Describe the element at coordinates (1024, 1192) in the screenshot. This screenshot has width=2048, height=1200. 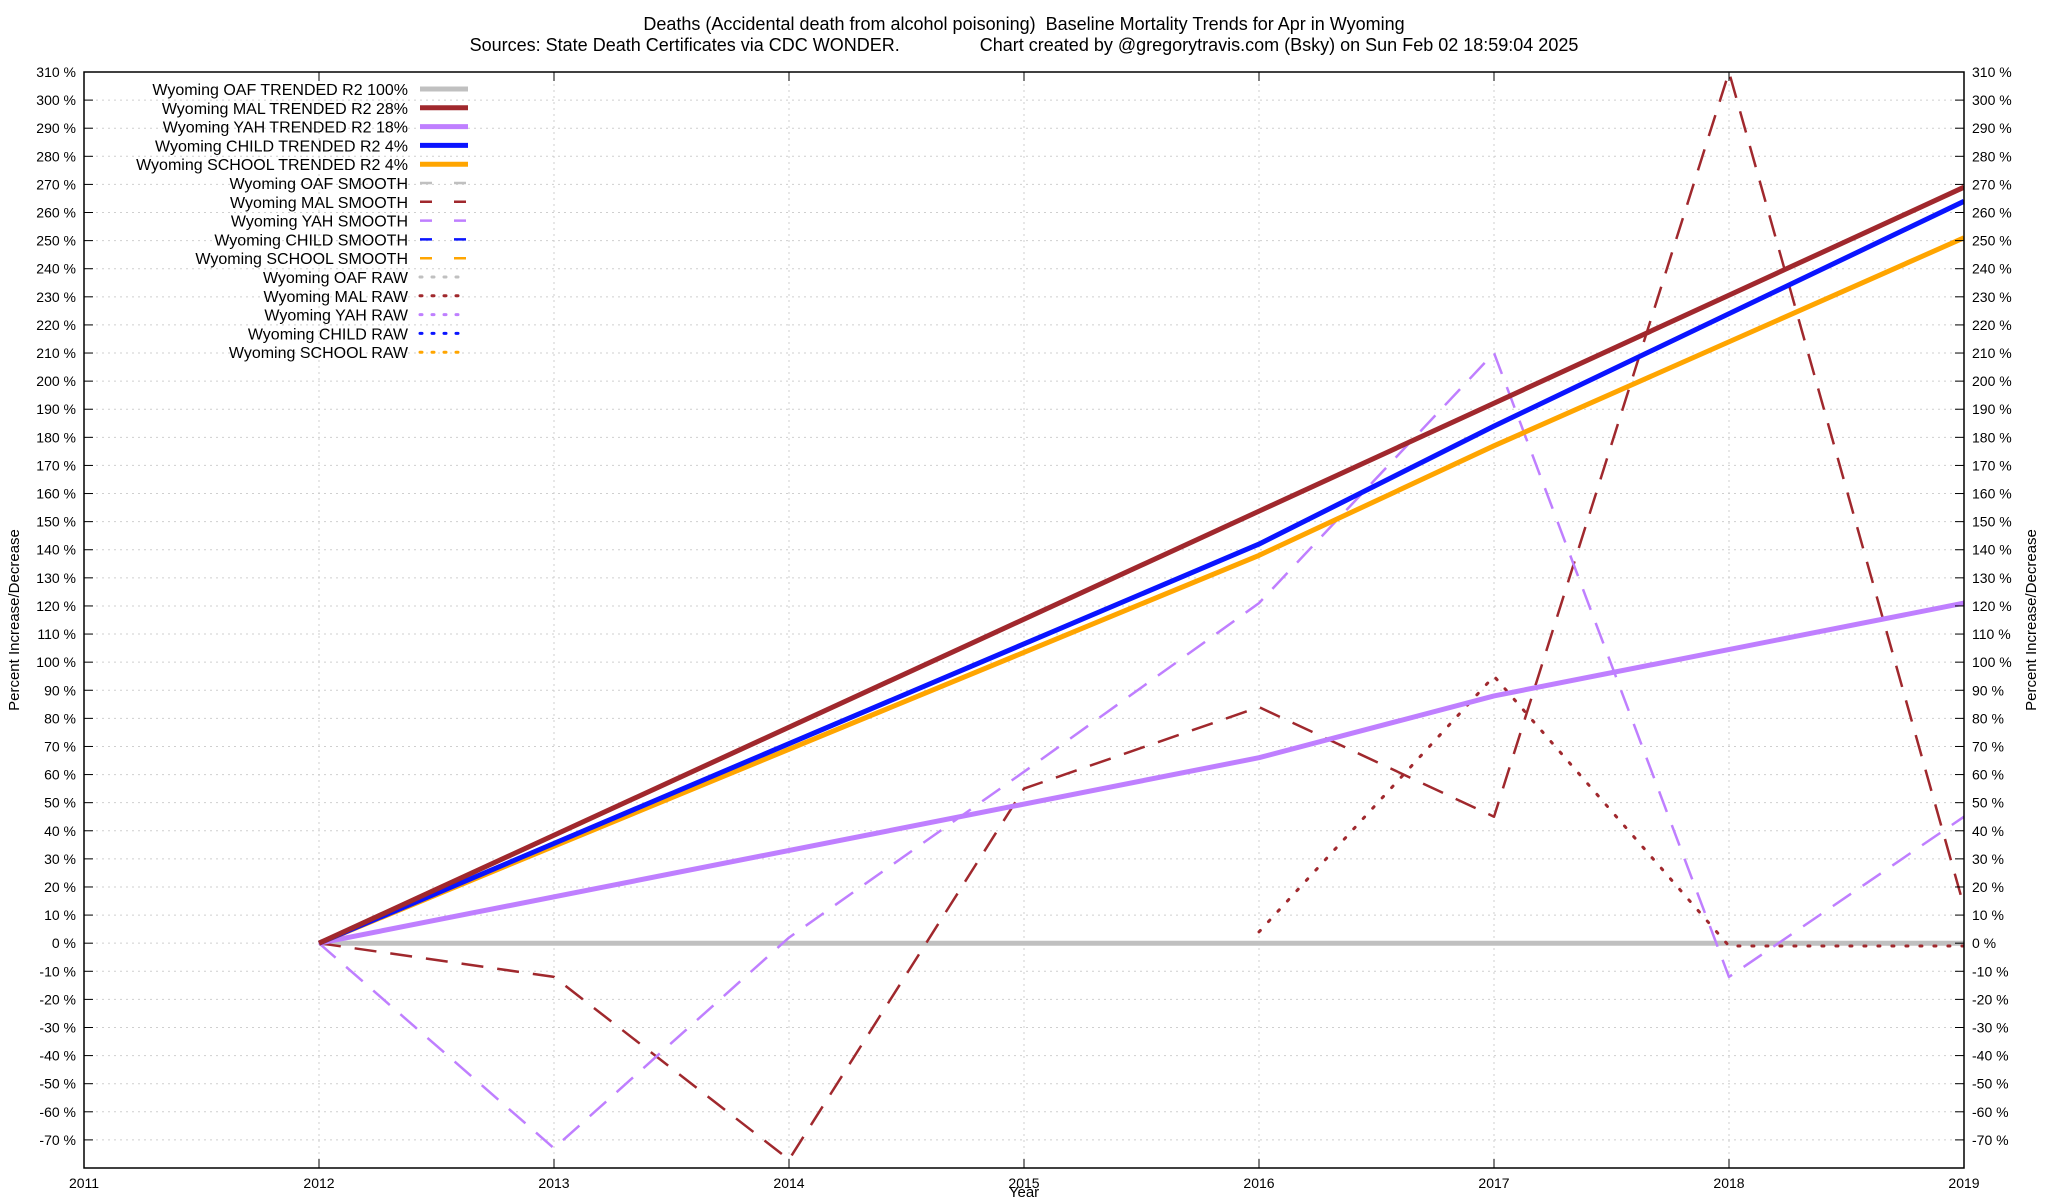
I see `x-axis-label: Year` at that location.